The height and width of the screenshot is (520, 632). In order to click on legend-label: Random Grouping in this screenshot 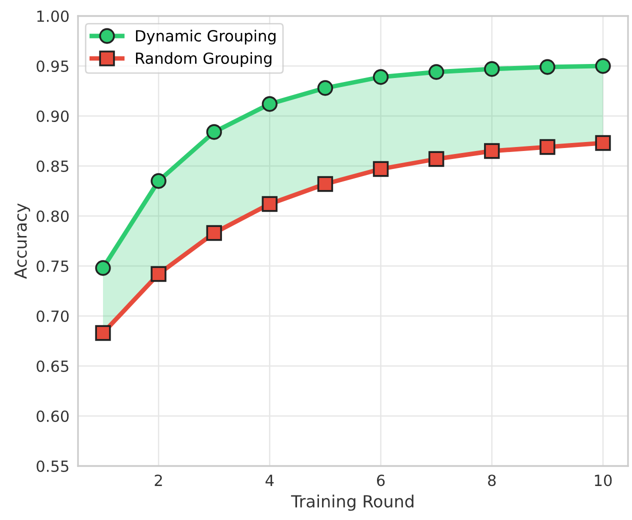, I will do `click(204, 59)`.